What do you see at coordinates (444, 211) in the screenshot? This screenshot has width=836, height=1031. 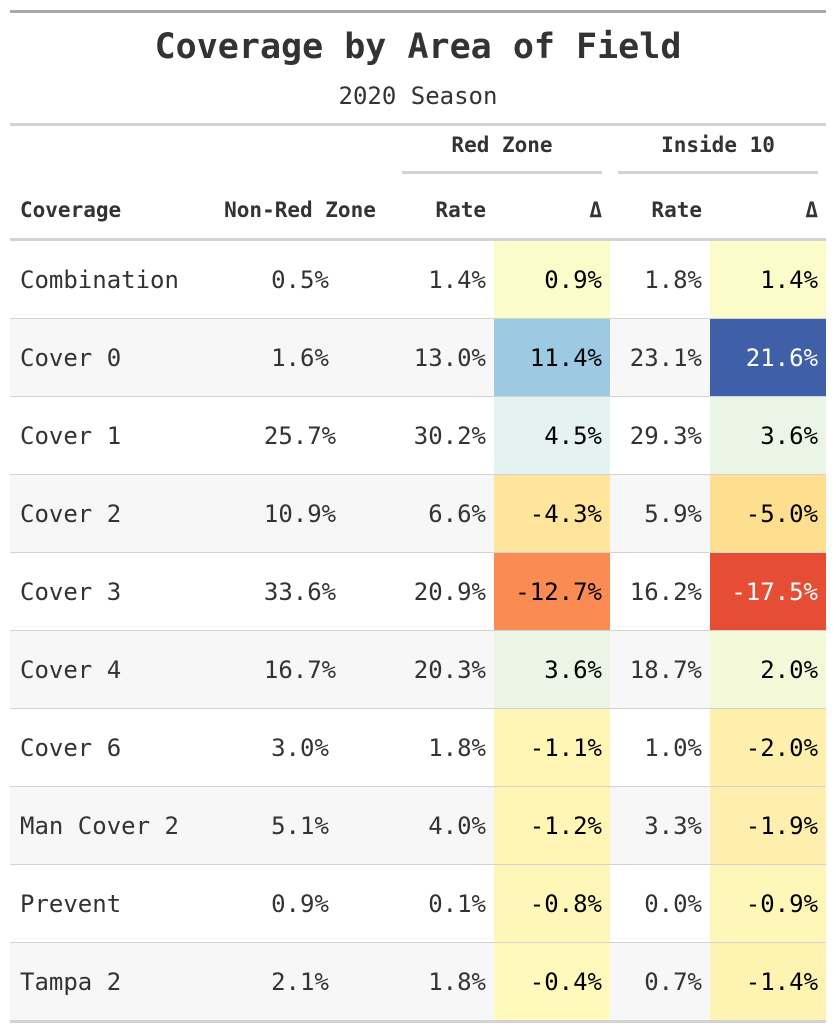 I see `col-header-rz-rate: Rate` at bounding box center [444, 211].